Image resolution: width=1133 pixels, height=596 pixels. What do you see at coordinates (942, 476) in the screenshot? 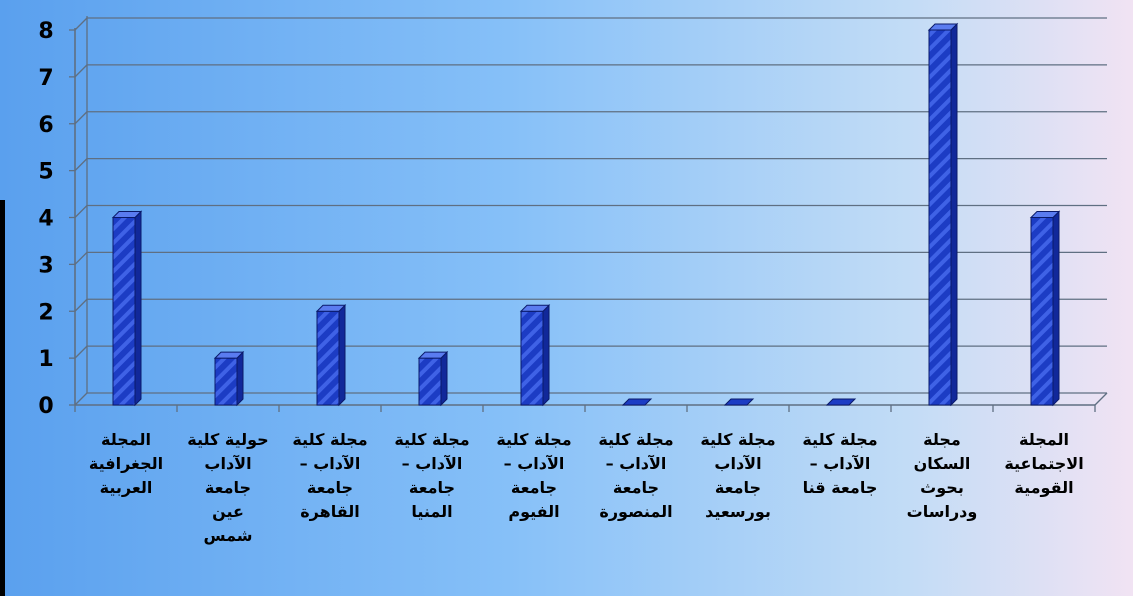
I see `x-tick-label: مجلة السكان بحوث ودراسات` at bounding box center [942, 476].